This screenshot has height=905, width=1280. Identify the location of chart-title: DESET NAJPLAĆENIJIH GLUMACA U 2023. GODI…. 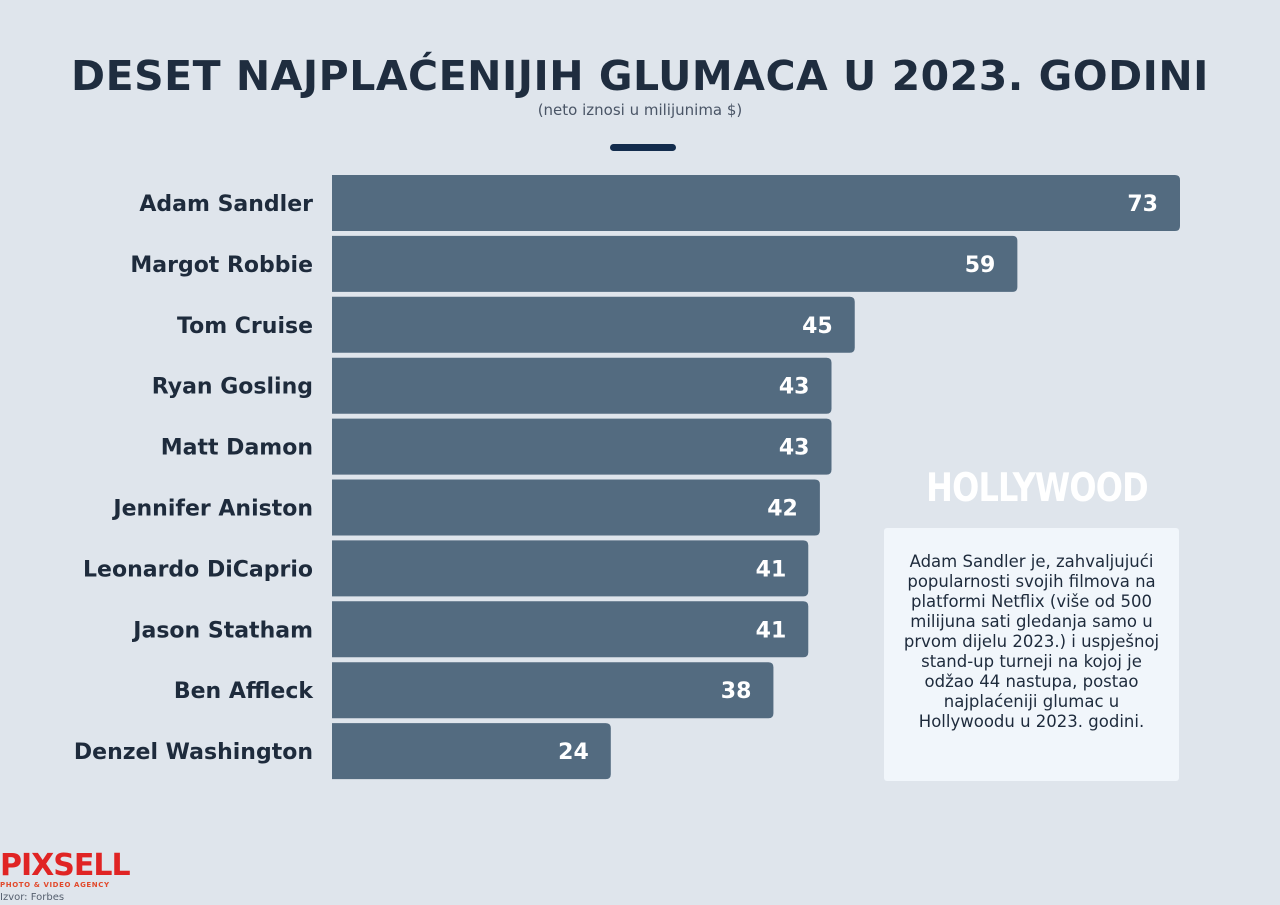
(640, 76).